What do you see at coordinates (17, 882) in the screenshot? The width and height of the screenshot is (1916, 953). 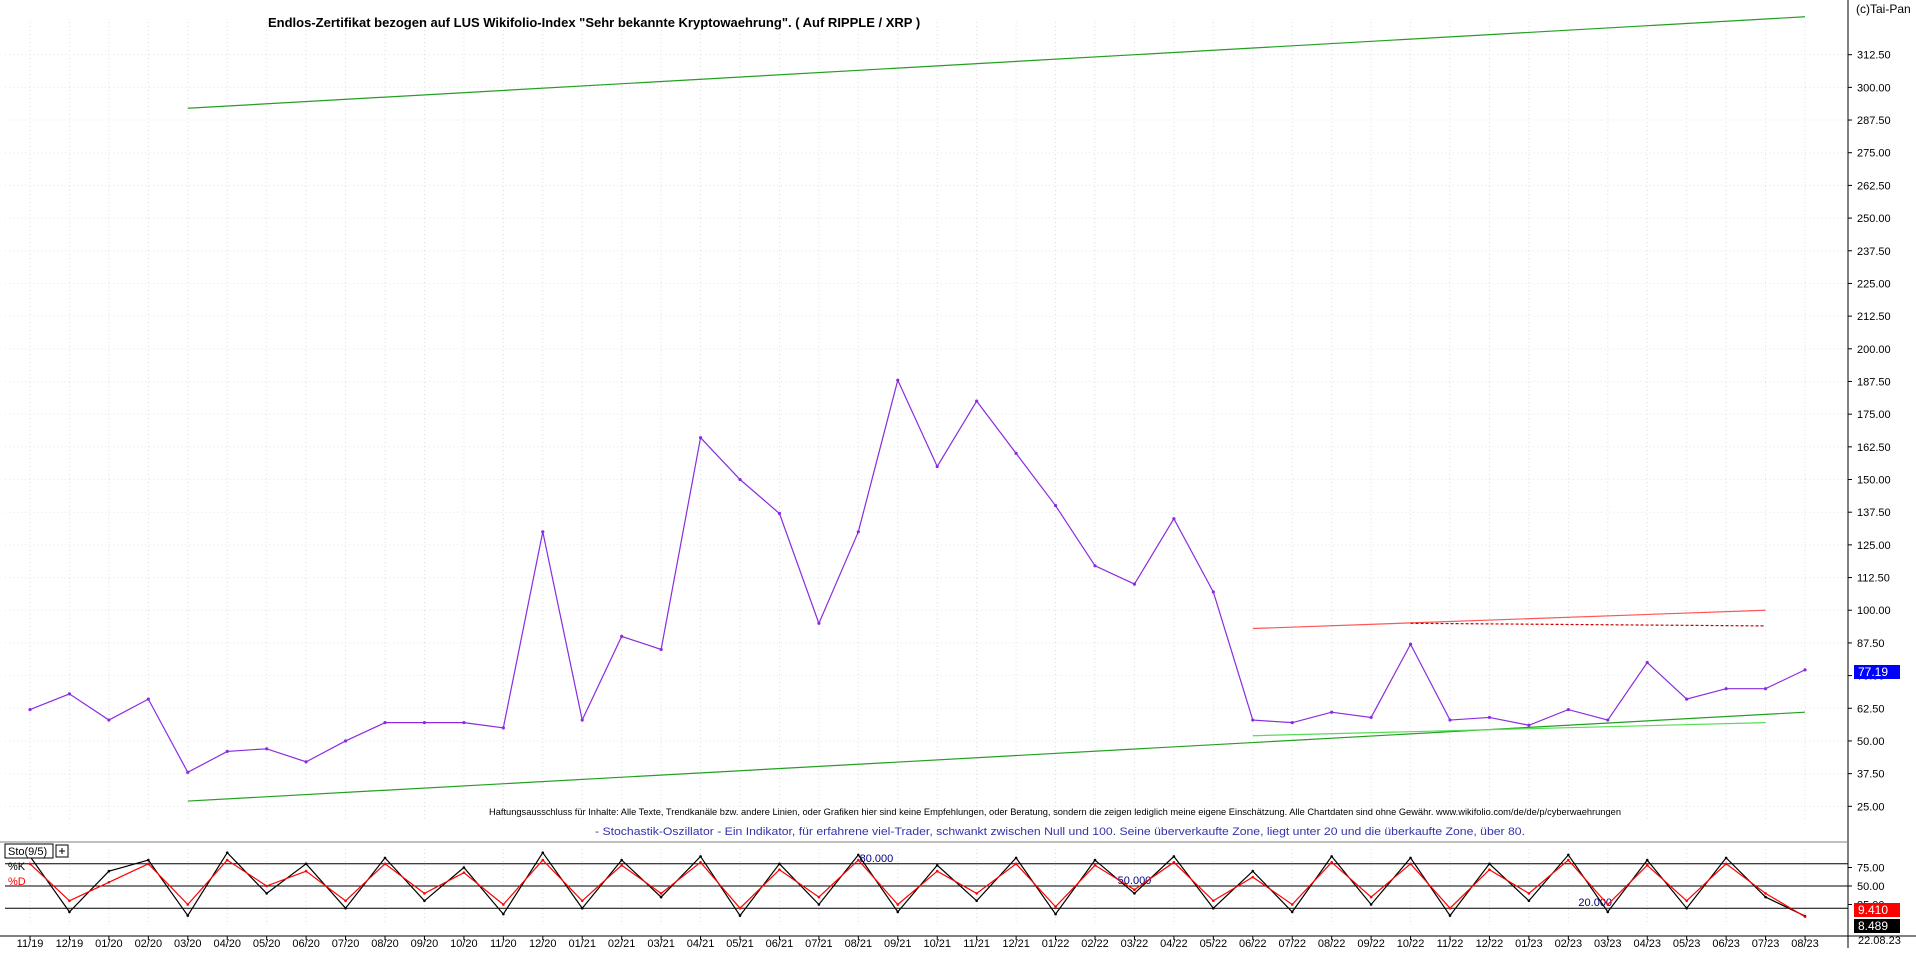 I see `legend-d: %D` at bounding box center [17, 882].